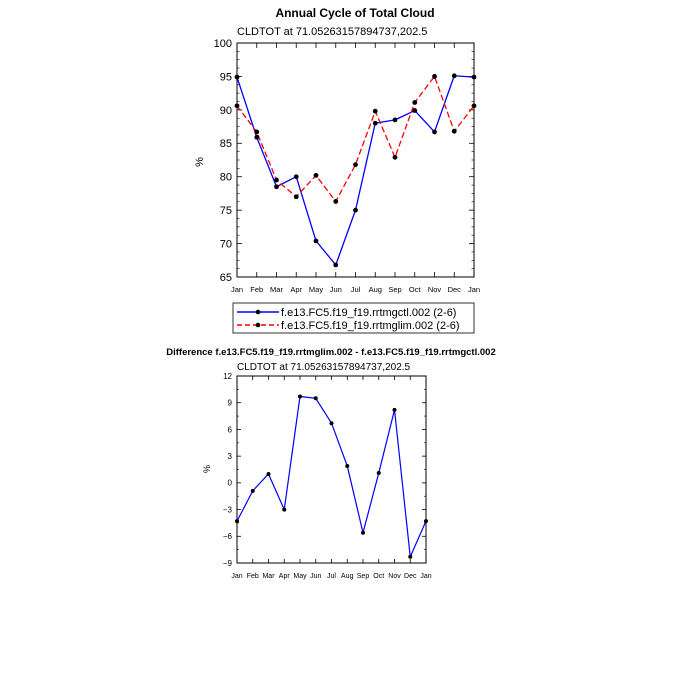 The width and height of the screenshot is (675, 680). I want to click on y-tick-label: 6, so click(230, 429).